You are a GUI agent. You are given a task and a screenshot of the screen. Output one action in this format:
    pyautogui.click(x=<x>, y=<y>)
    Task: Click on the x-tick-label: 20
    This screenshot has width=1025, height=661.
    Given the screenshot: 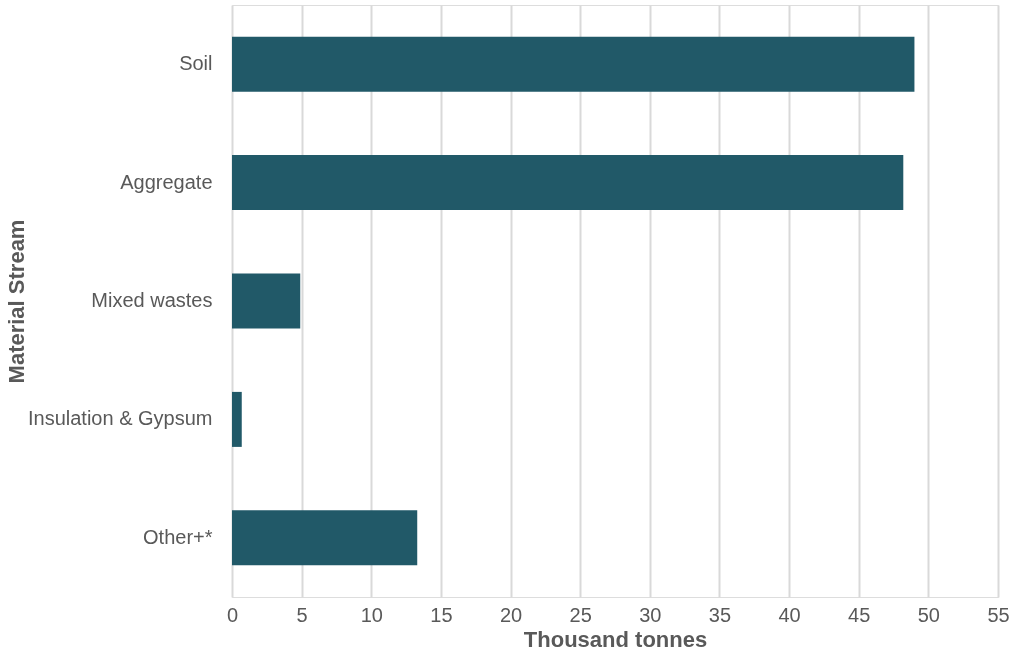 What is the action you would take?
    pyautogui.click(x=511, y=614)
    